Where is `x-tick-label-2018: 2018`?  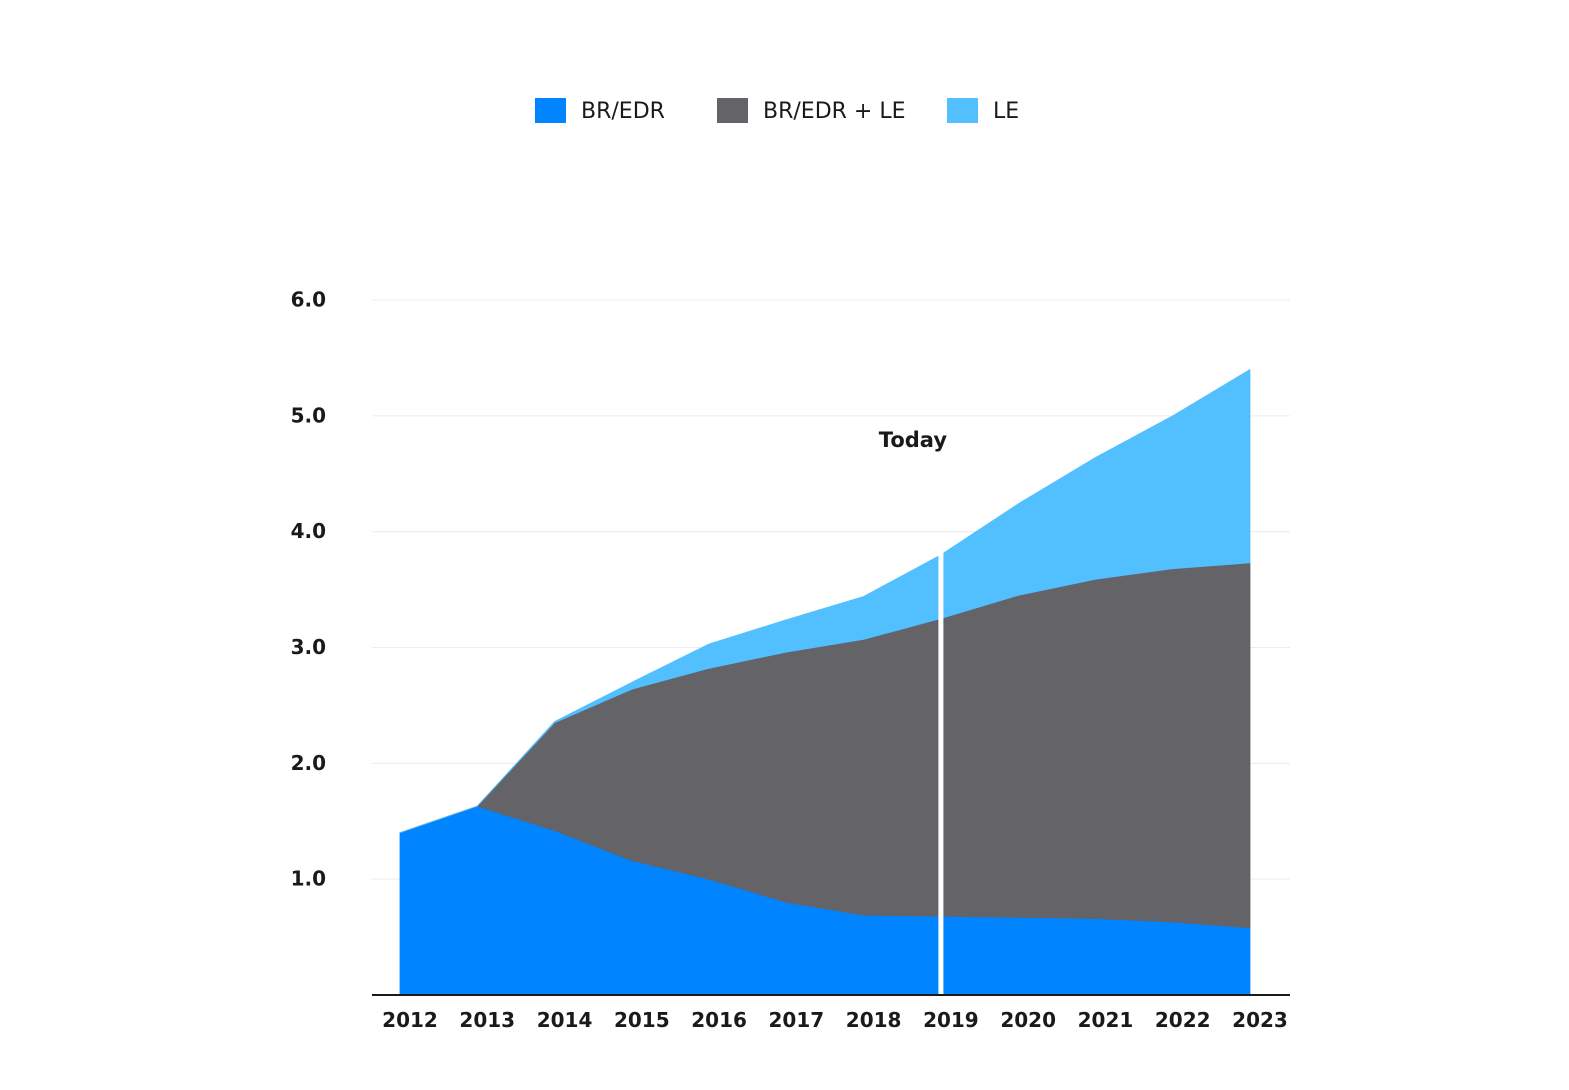 x-tick-label-2018: 2018 is located at coordinates (874, 1020).